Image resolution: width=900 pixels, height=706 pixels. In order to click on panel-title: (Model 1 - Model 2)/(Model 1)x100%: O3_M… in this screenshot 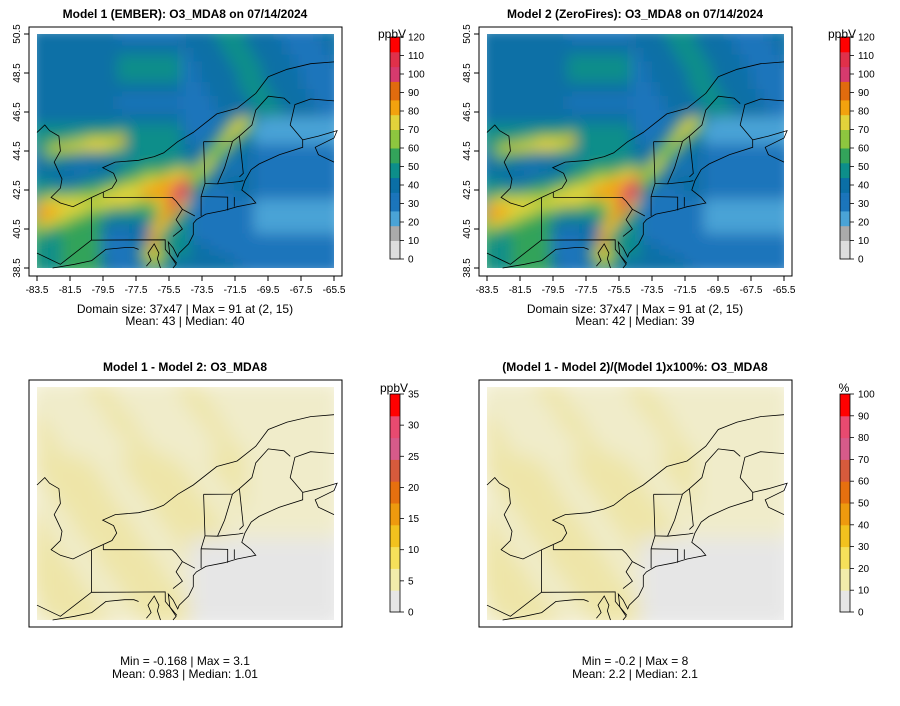, I will do `click(635, 367)`.